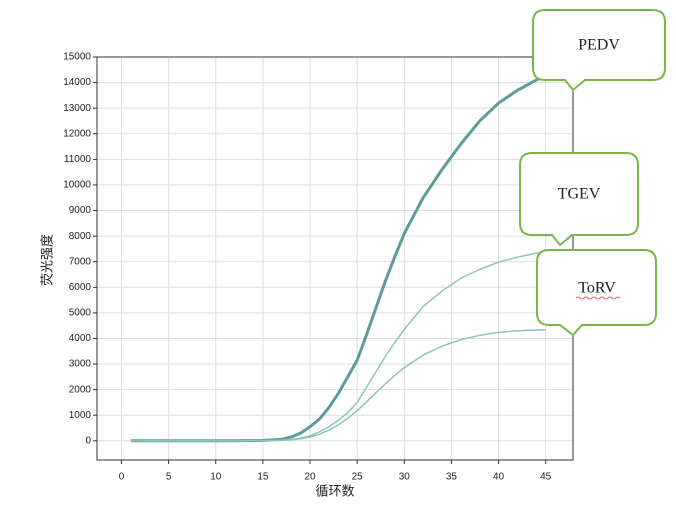  I want to click on y-tick-label: 12000, so click(77, 133).